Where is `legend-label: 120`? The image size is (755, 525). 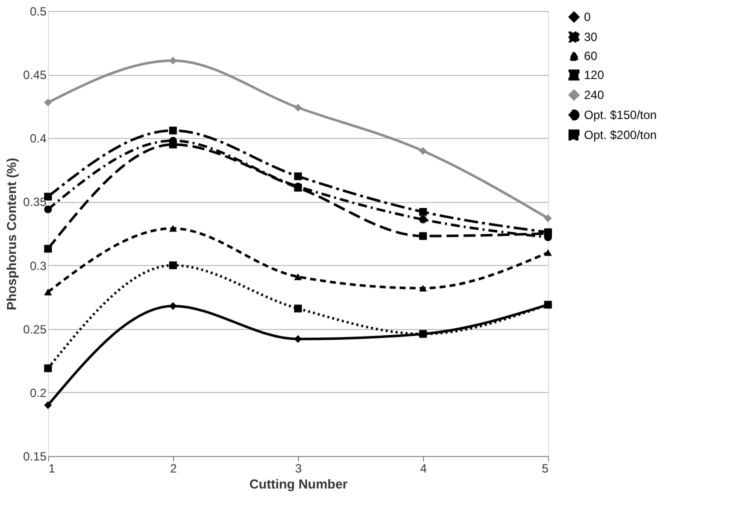
legend-label: 120 is located at coordinates (594, 75).